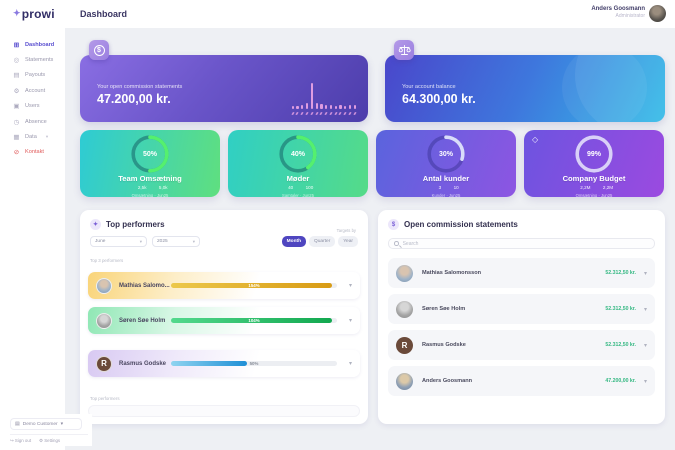 The width and height of the screenshot is (675, 450). What do you see at coordinates (23, 440) in the screenshot?
I see `signout-label: Sign out` at bounding box center [23, 440].